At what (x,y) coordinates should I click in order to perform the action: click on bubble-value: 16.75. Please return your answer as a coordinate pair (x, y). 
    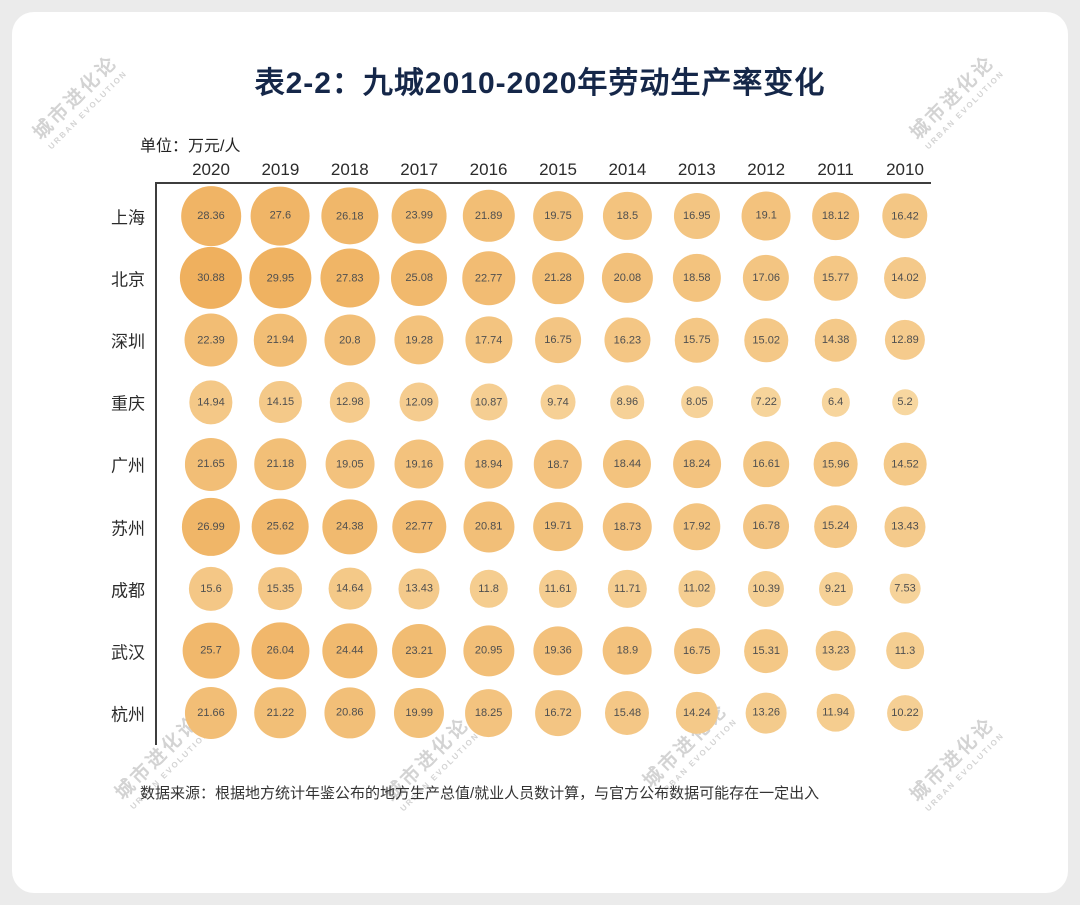
    Looking at the image, I should click on (558, 340).